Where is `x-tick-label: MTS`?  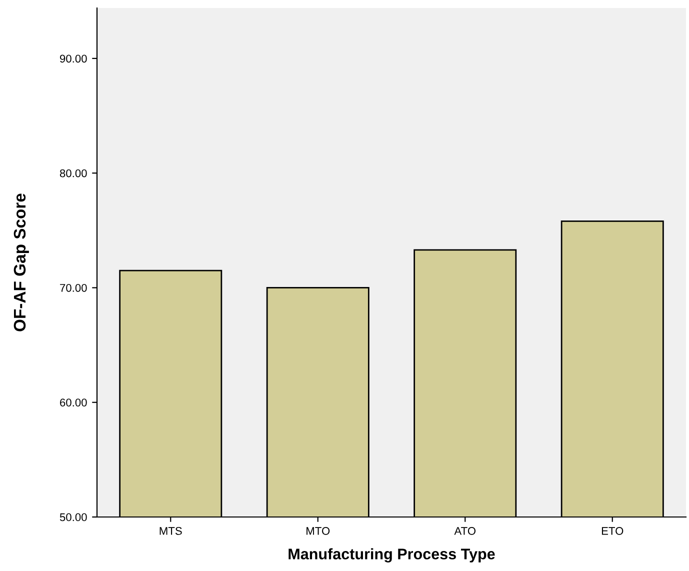
x-tick-label: MTS is located at coordinates (171, 531).